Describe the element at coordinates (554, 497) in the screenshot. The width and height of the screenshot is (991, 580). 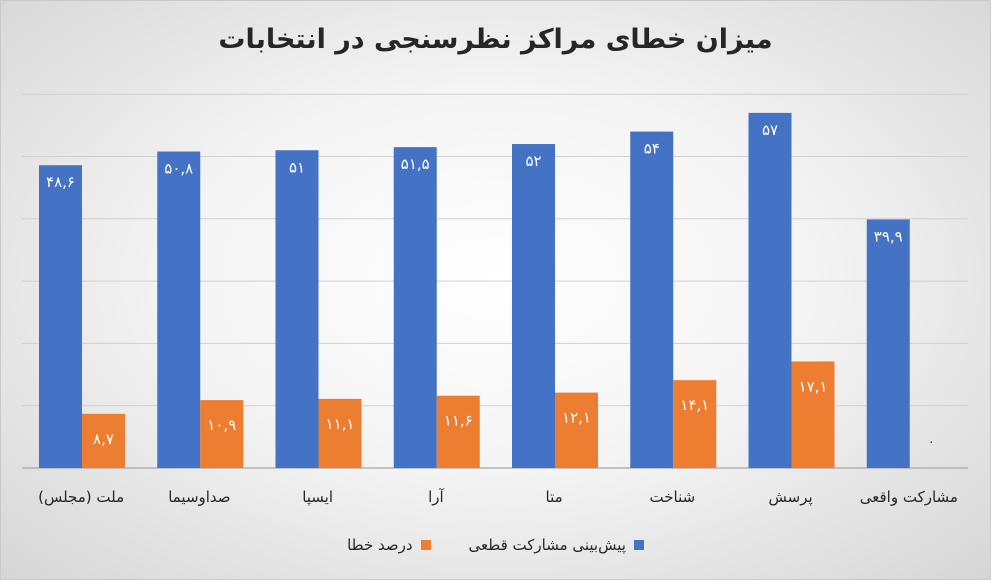
I see `x-tick-label: متا` at that location.